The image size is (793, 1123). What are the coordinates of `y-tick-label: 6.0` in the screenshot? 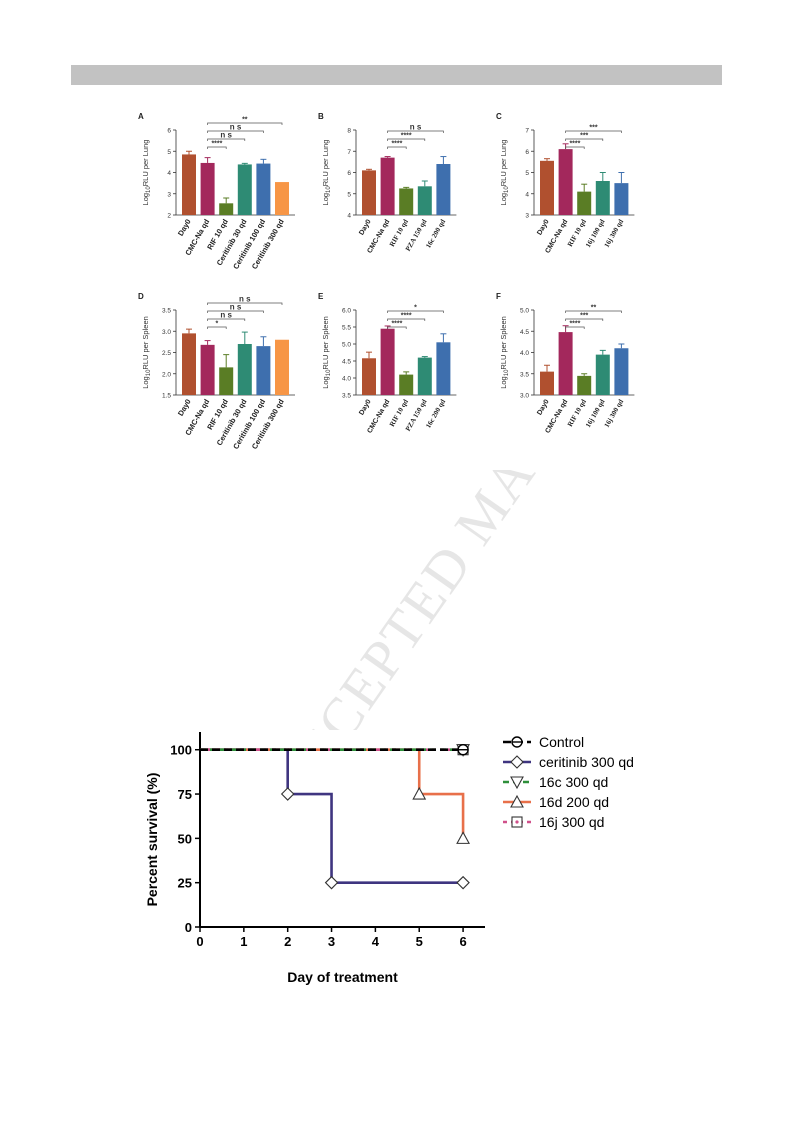 It's located at (346, 311).